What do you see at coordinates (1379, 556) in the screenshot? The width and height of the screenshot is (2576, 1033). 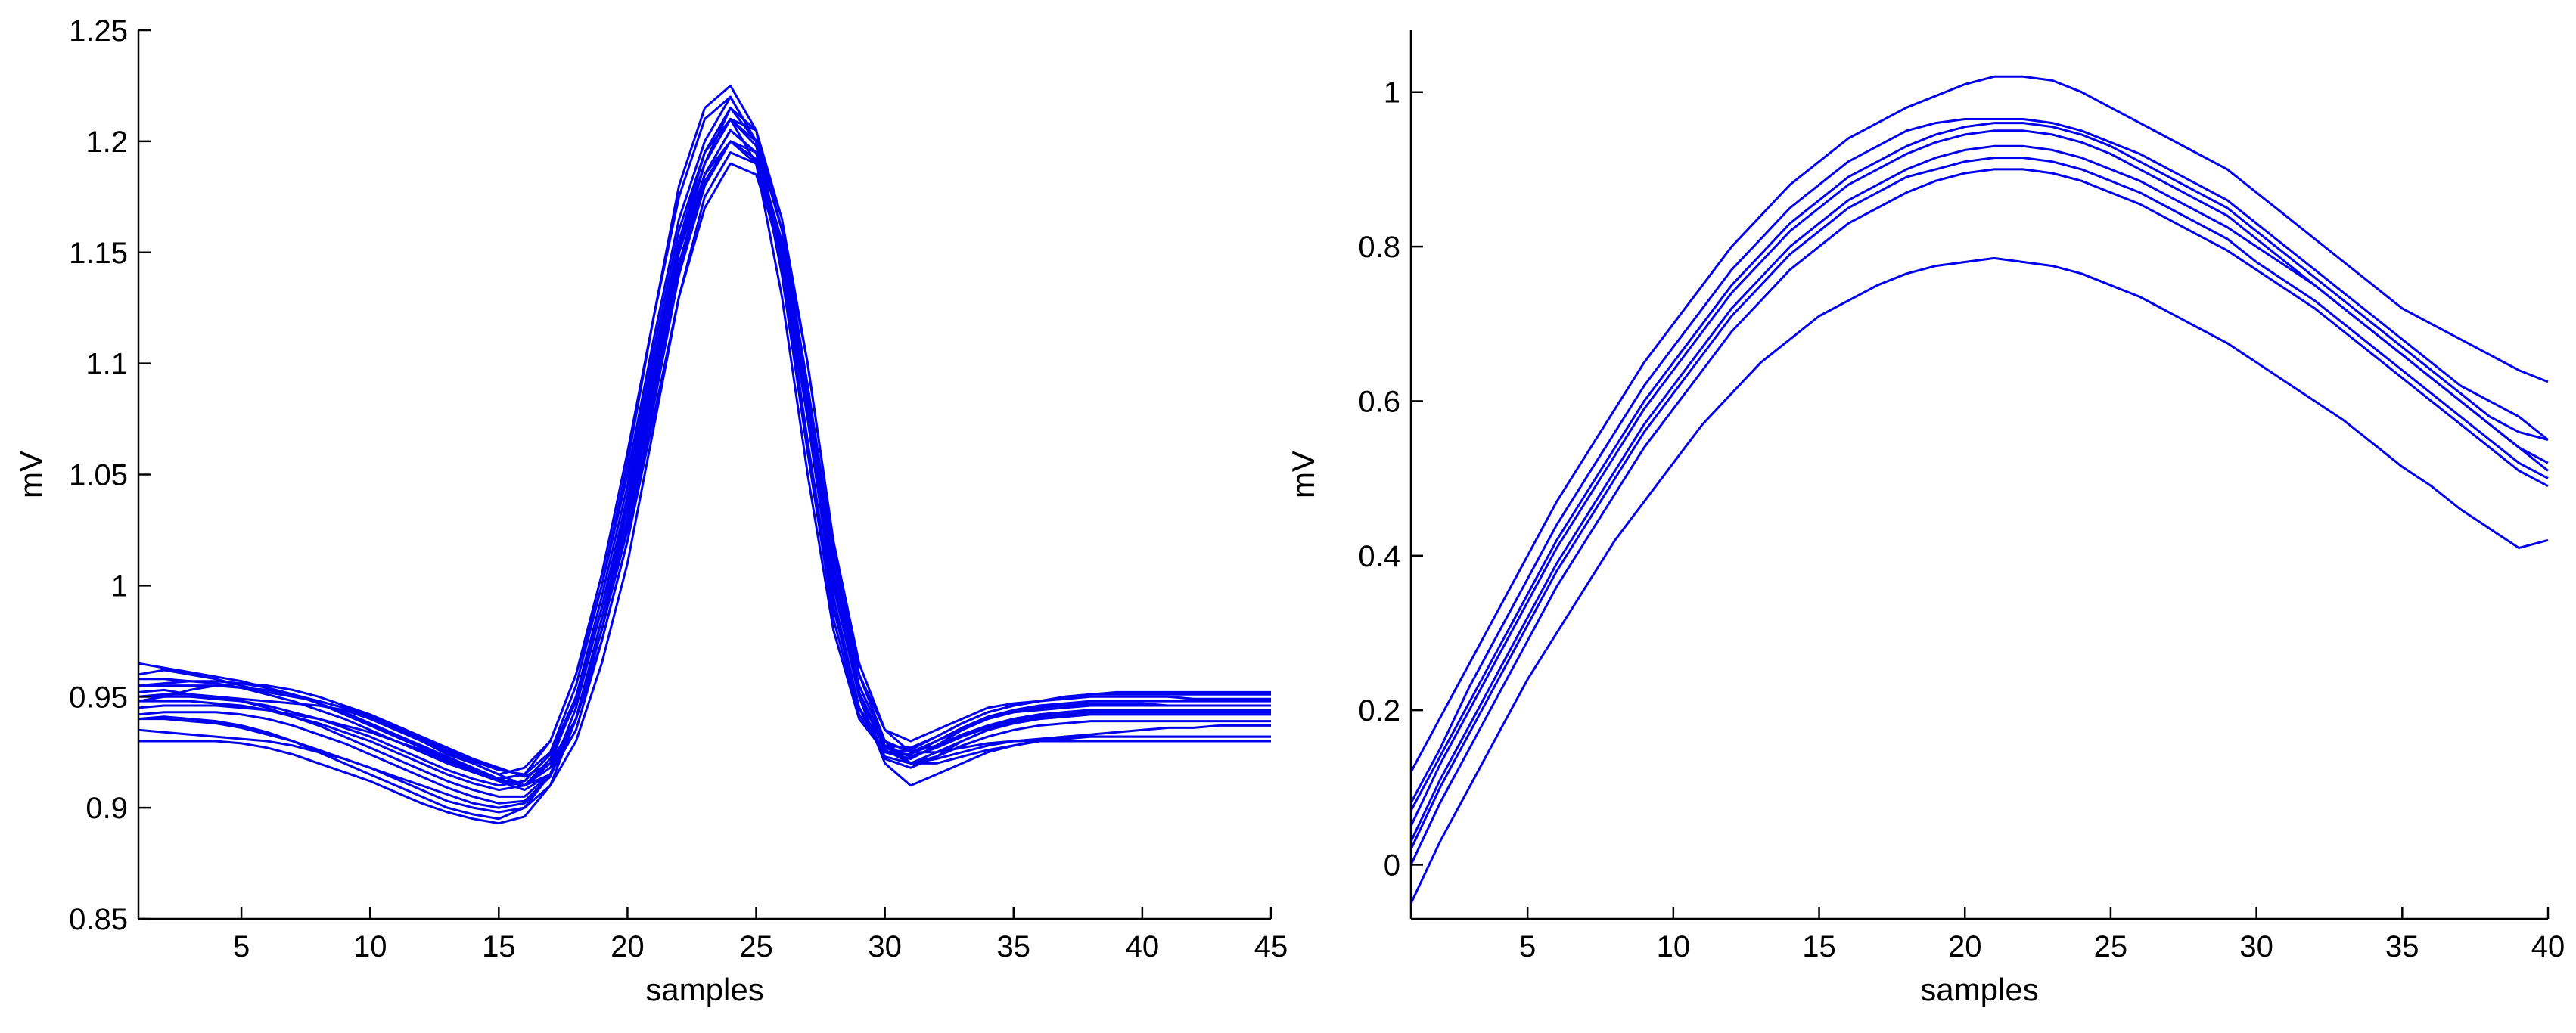 I see `y-tick-label: 0.4` at bounding box center [1379, 556].